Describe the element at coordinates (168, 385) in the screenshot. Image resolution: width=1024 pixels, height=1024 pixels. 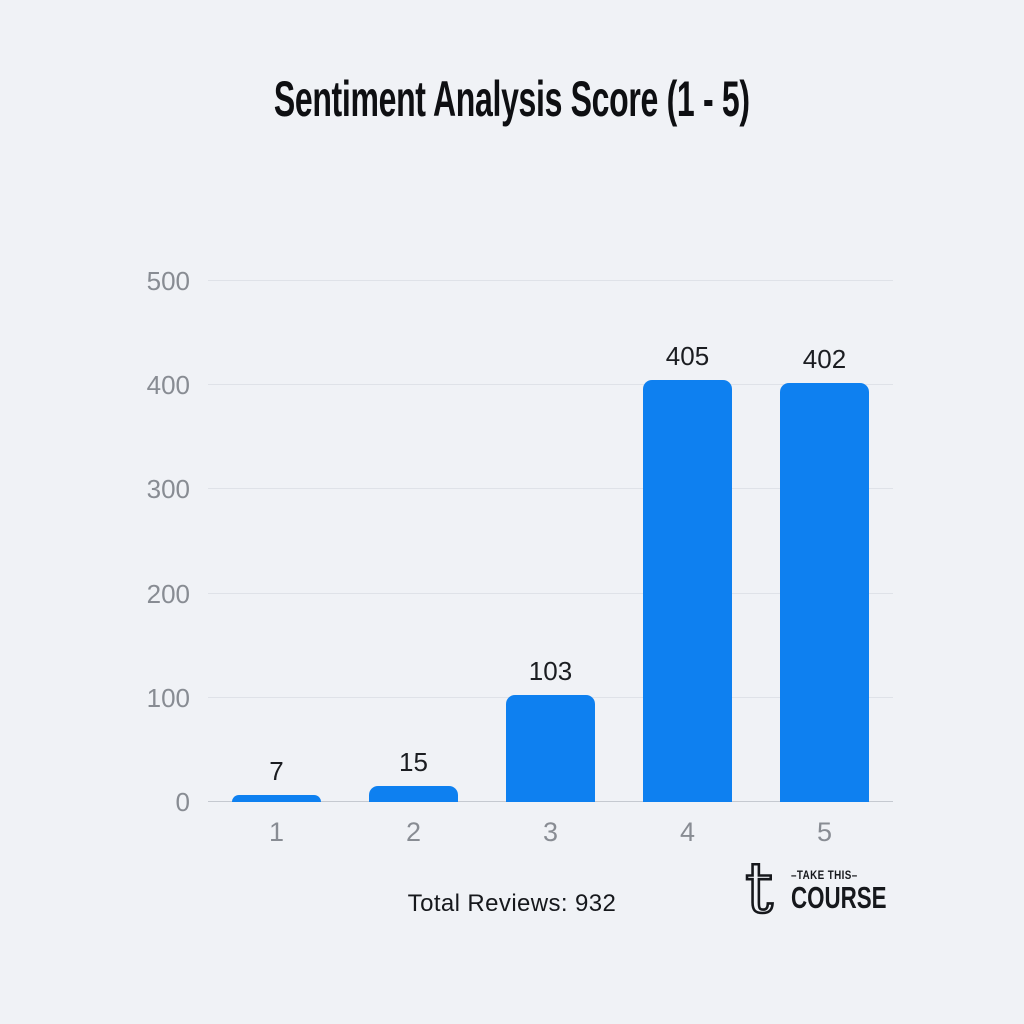
I see `y-axis-tick-400: 400` at that location.